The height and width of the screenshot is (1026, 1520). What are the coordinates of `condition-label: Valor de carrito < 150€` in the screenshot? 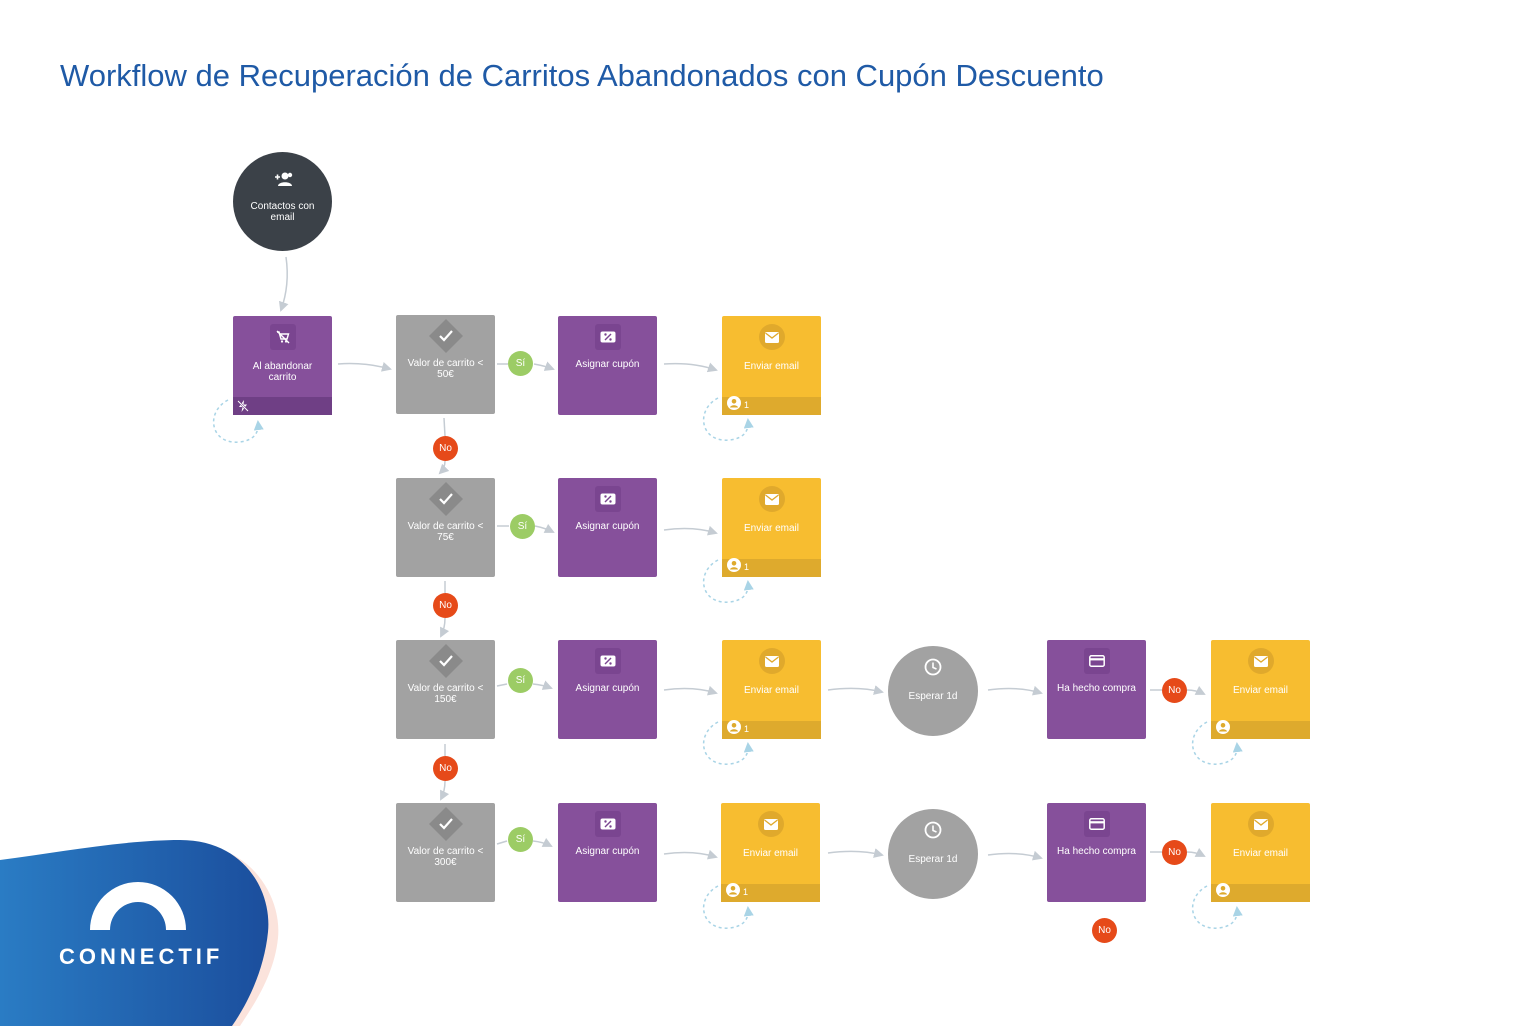 It's located at (445, 694).